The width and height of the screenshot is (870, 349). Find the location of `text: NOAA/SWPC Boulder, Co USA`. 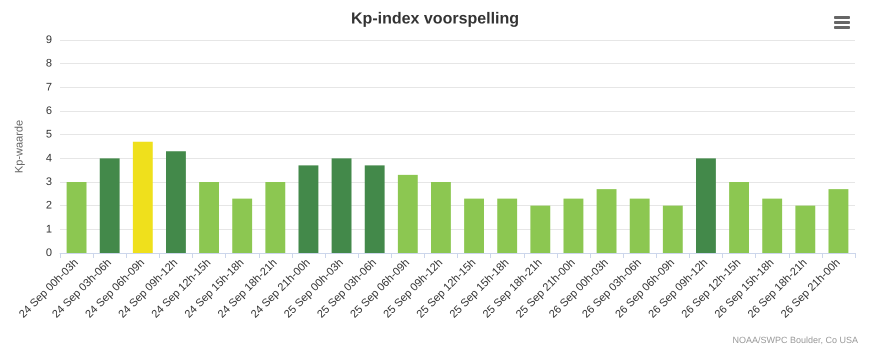

text: NOAA/SWPC Boulder, Co USA is located at coordinates (795, 340).